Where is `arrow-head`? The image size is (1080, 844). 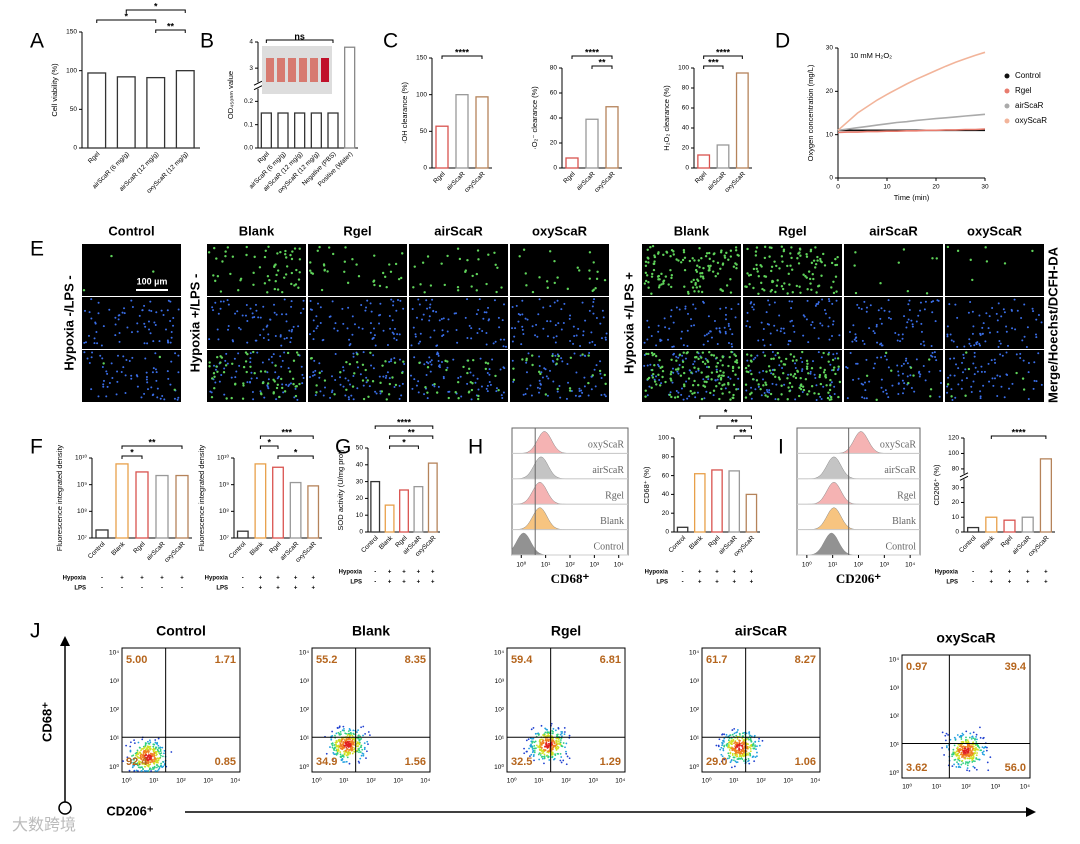 arrow-head is located at coordinates (65, 641).